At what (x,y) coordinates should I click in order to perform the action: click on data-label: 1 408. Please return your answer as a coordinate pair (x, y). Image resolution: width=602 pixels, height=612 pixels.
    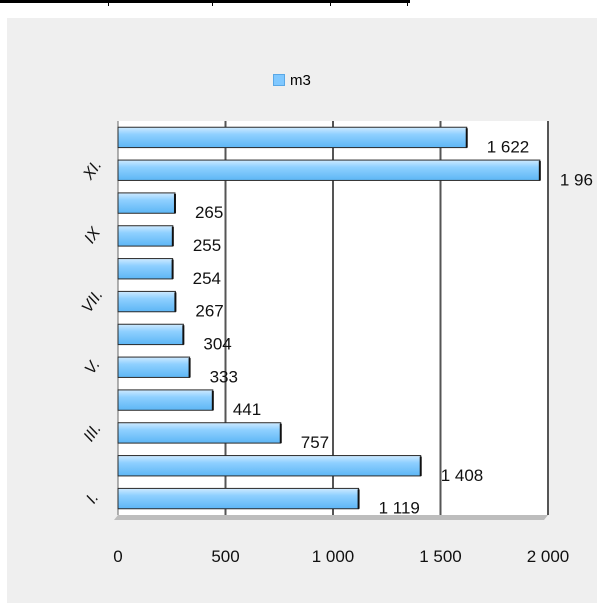
    Looking at the image, I should click on (462, 475).